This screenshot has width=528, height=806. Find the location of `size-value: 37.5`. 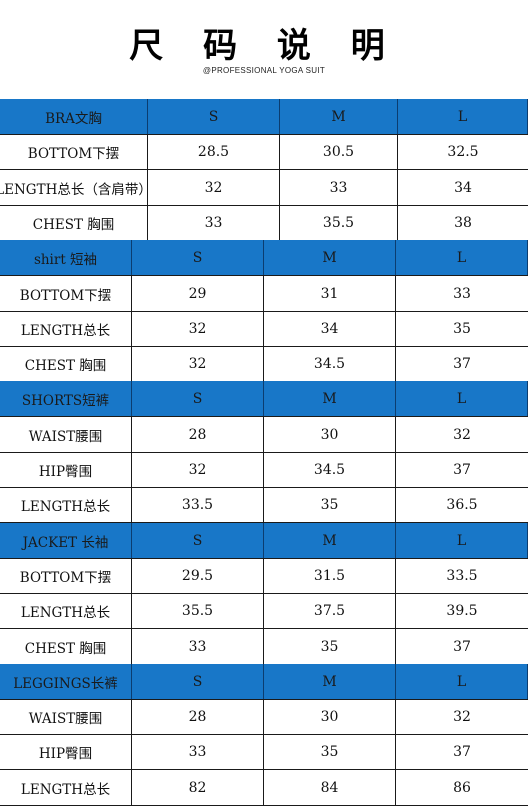

size-value: 37.5 is located at coordinates (330, 610).